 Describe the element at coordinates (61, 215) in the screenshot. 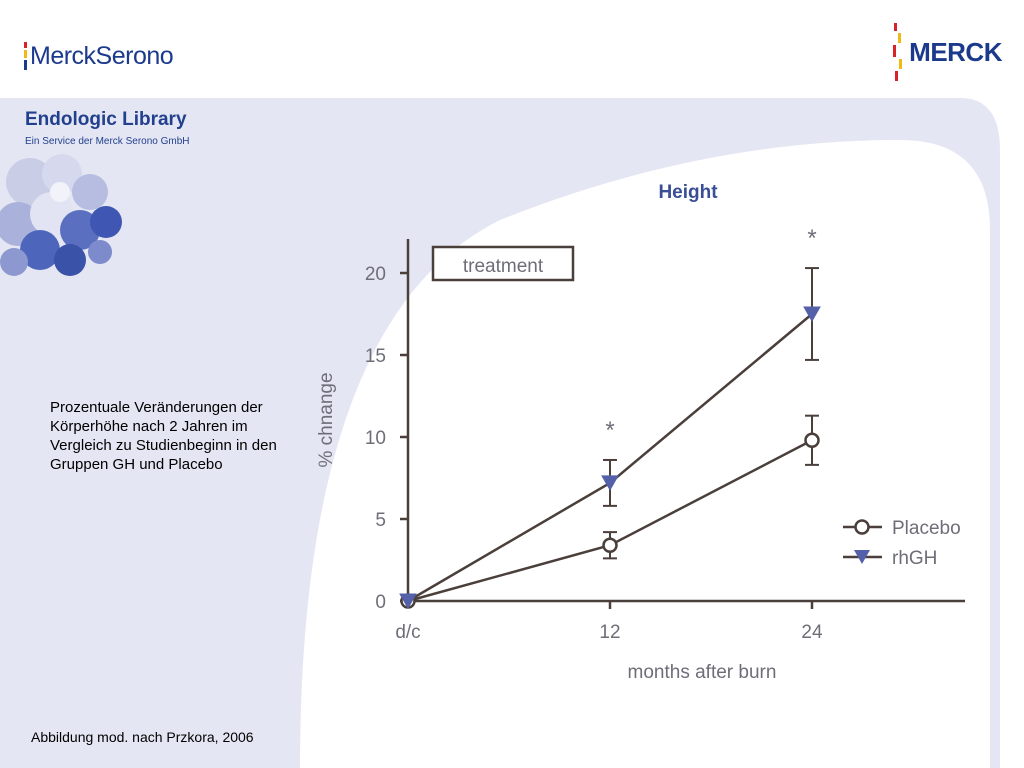

I see `protein-molecule-icon` at that location.